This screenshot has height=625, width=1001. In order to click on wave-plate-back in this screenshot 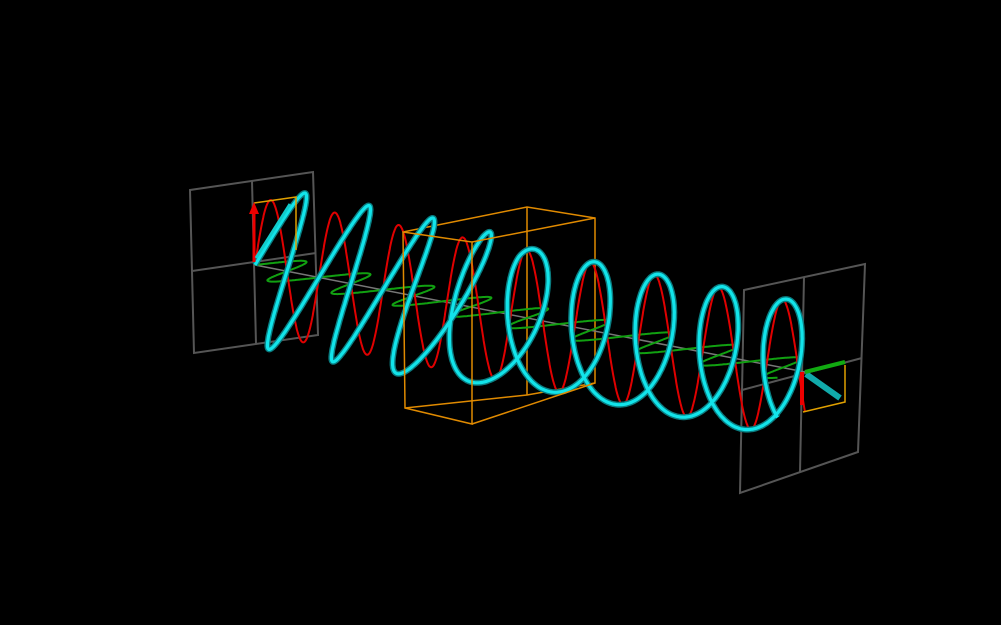, I will do `click(499, 307)`.